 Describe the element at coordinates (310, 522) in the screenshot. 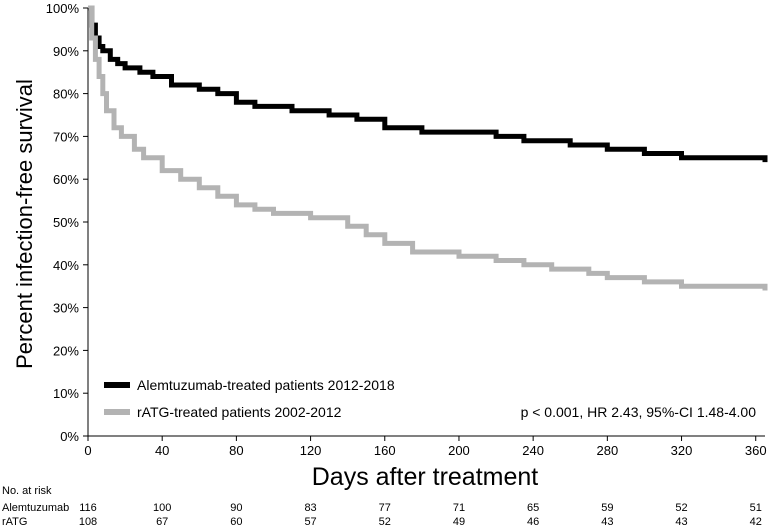

I see `risk-value: 57` at that location.